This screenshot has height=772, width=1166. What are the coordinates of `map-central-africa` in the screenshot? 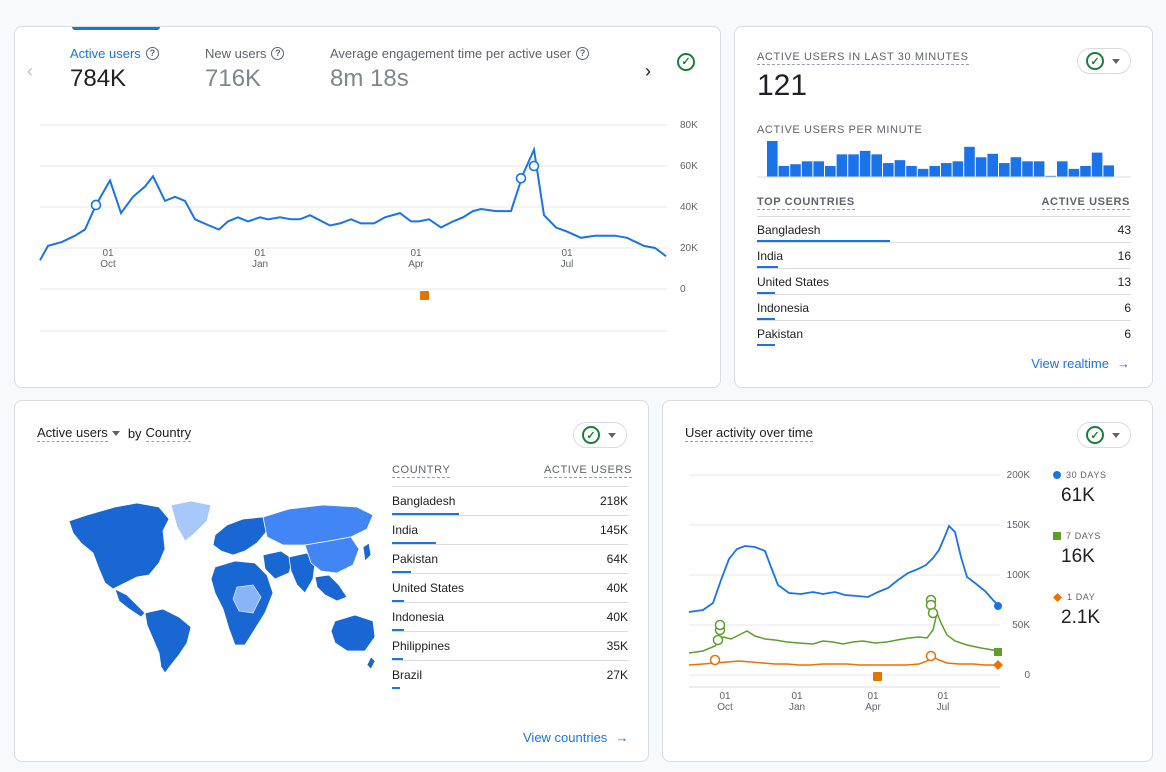 It's located at (247, 599).